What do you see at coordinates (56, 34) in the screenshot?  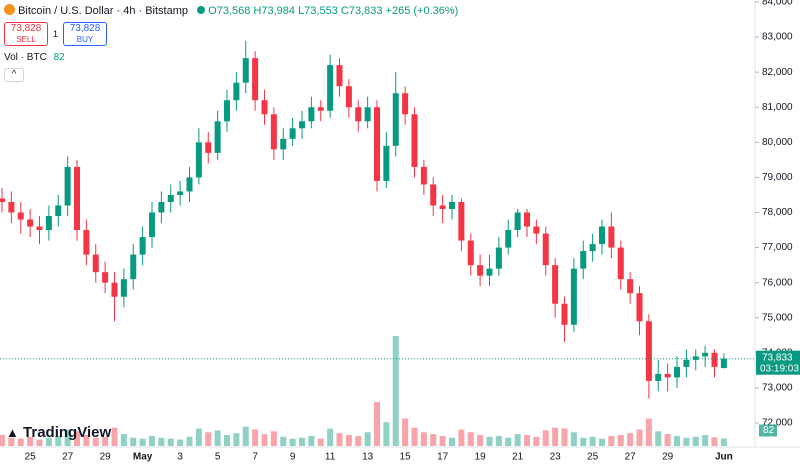 I see `spread: 1` at bounding box center [56, 34].